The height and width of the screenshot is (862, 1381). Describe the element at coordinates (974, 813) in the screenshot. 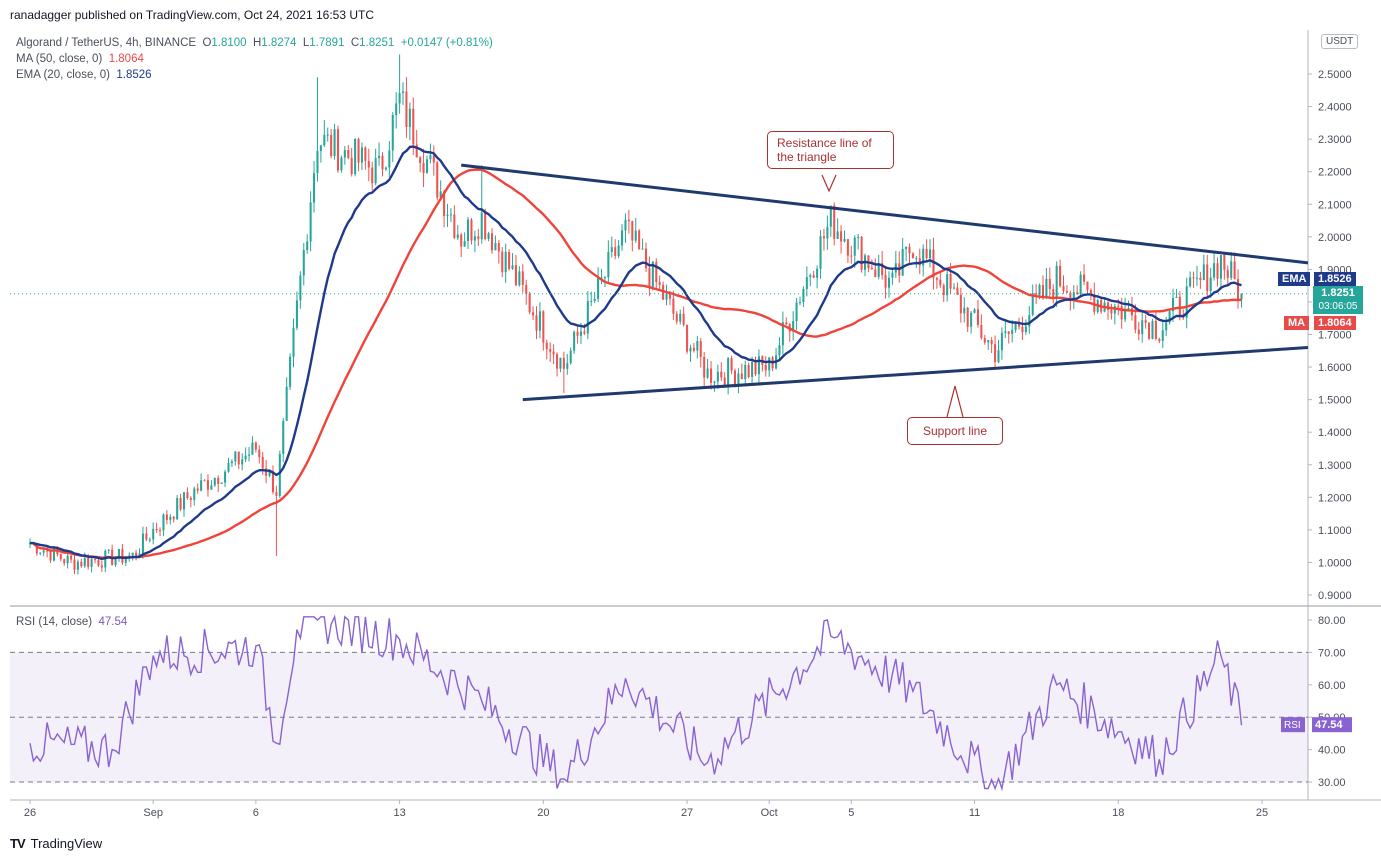

I see `time-tick-label: 11` at that location.